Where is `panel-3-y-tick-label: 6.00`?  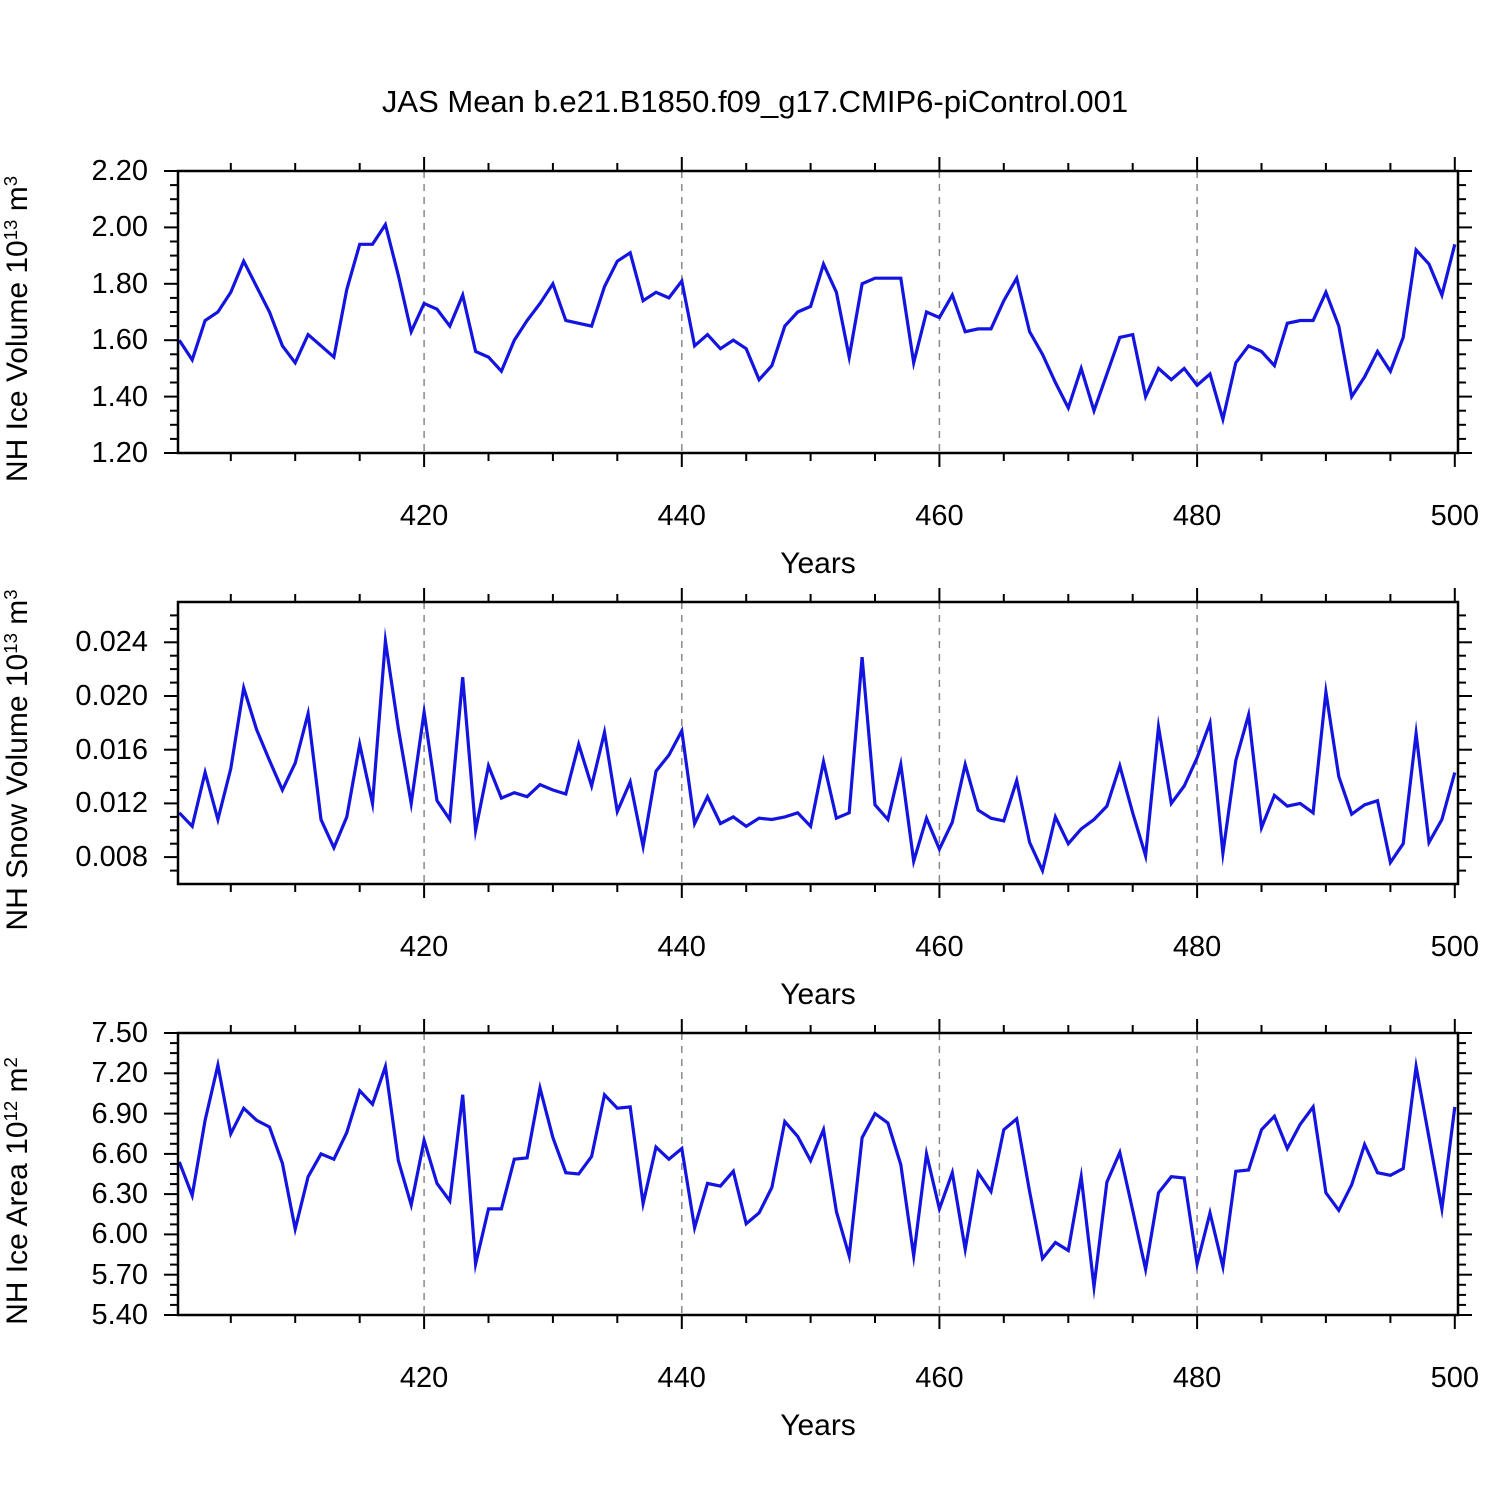
panel-3-y-tick-label: 6.00 is located at coordinates (119, 1234).